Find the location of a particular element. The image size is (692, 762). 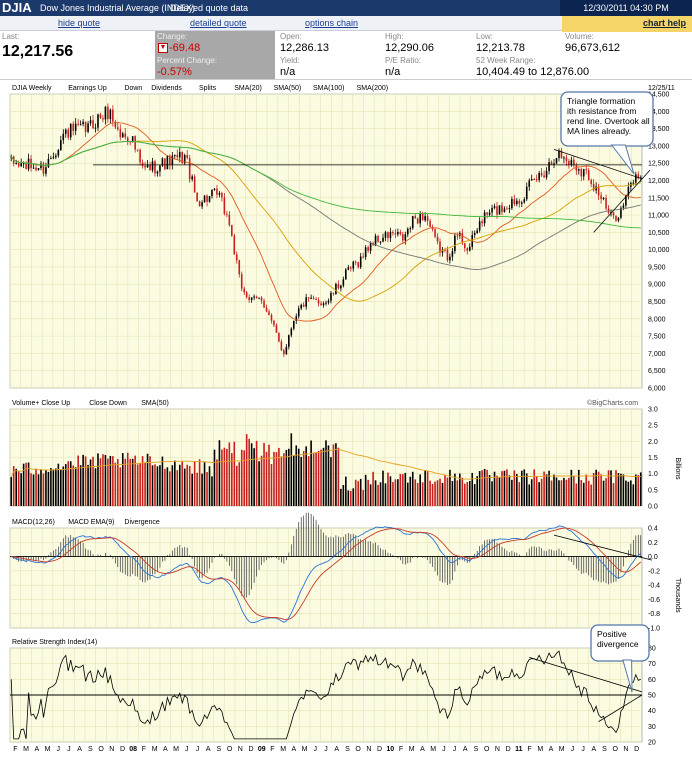

x-tick-label: D is located at coordinates (122, 749).